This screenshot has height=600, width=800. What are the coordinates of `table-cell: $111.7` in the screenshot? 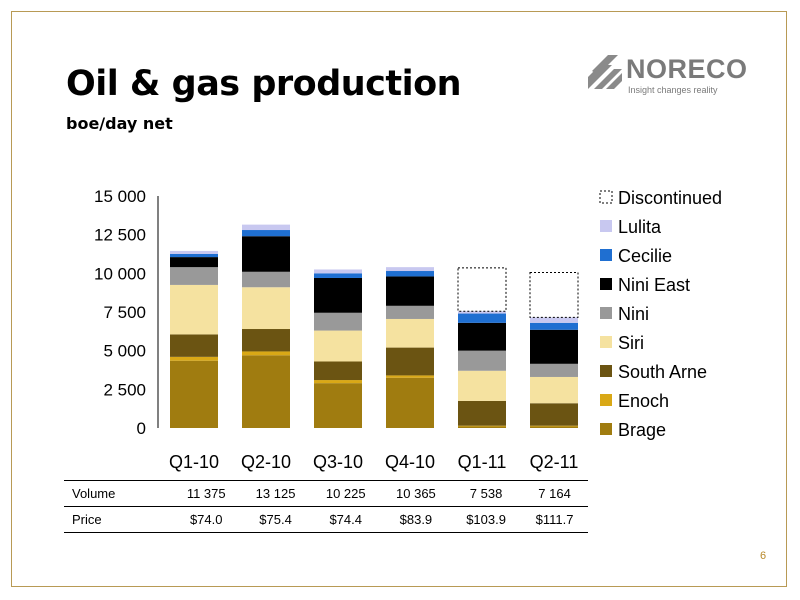 It's located at (554, 519).